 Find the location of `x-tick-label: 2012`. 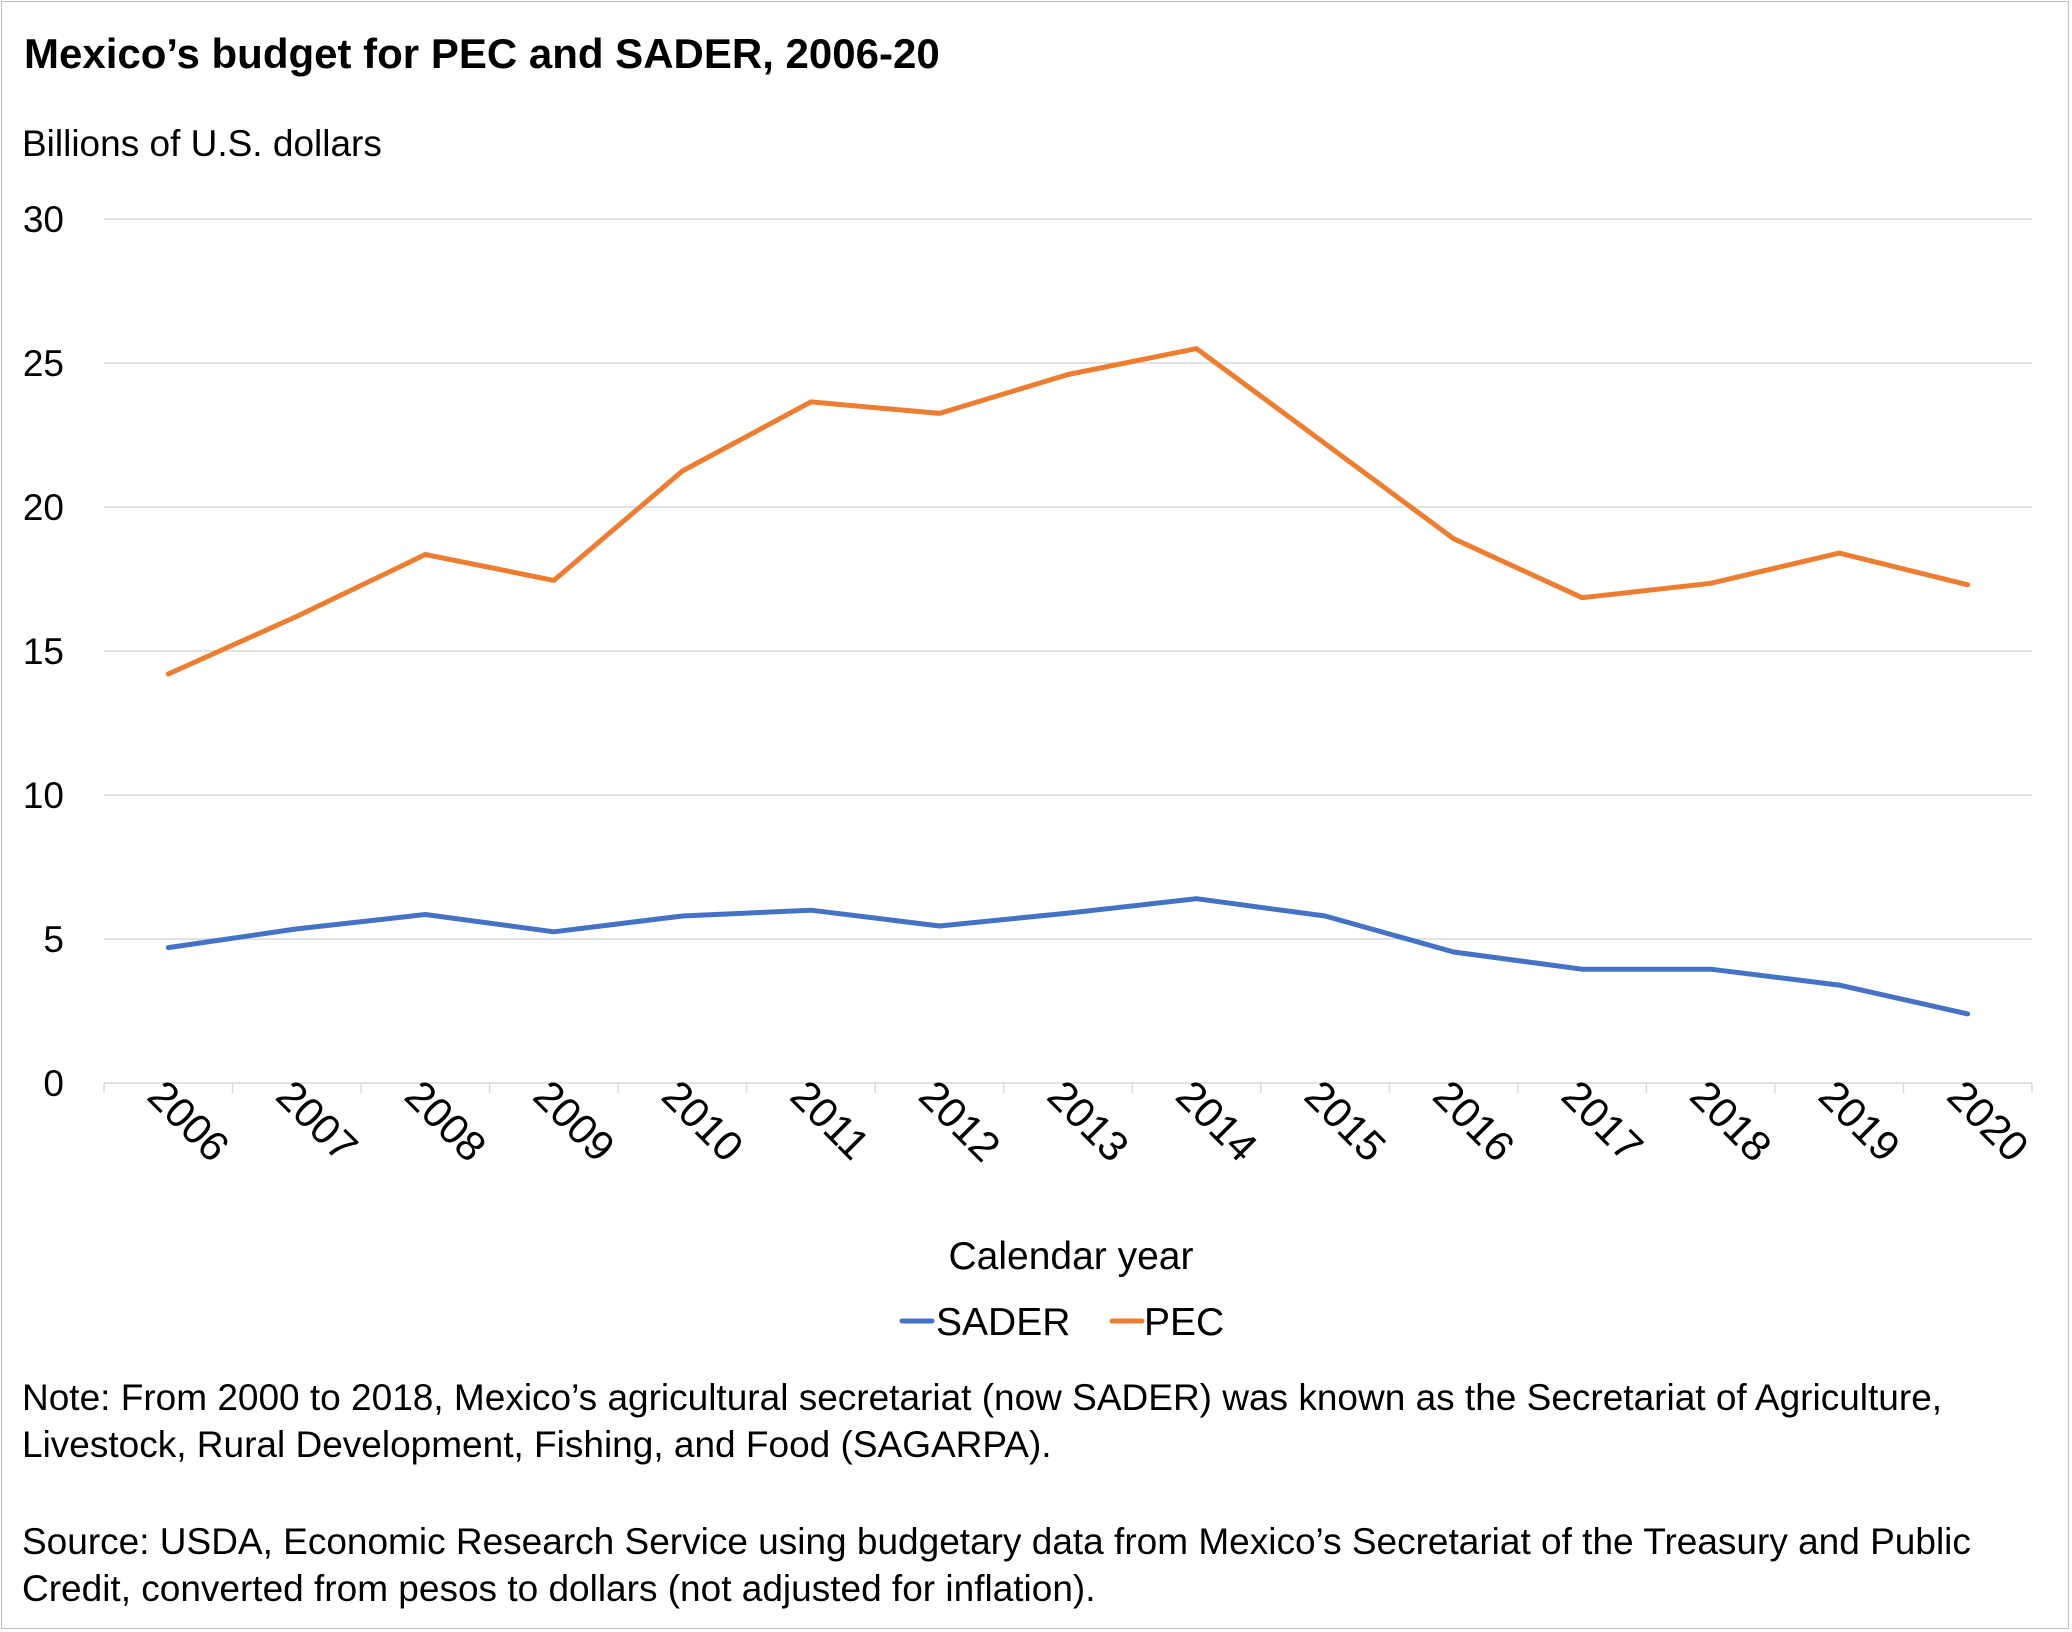

x-tick-label: 2012 is located at coordinates (959, 1120).